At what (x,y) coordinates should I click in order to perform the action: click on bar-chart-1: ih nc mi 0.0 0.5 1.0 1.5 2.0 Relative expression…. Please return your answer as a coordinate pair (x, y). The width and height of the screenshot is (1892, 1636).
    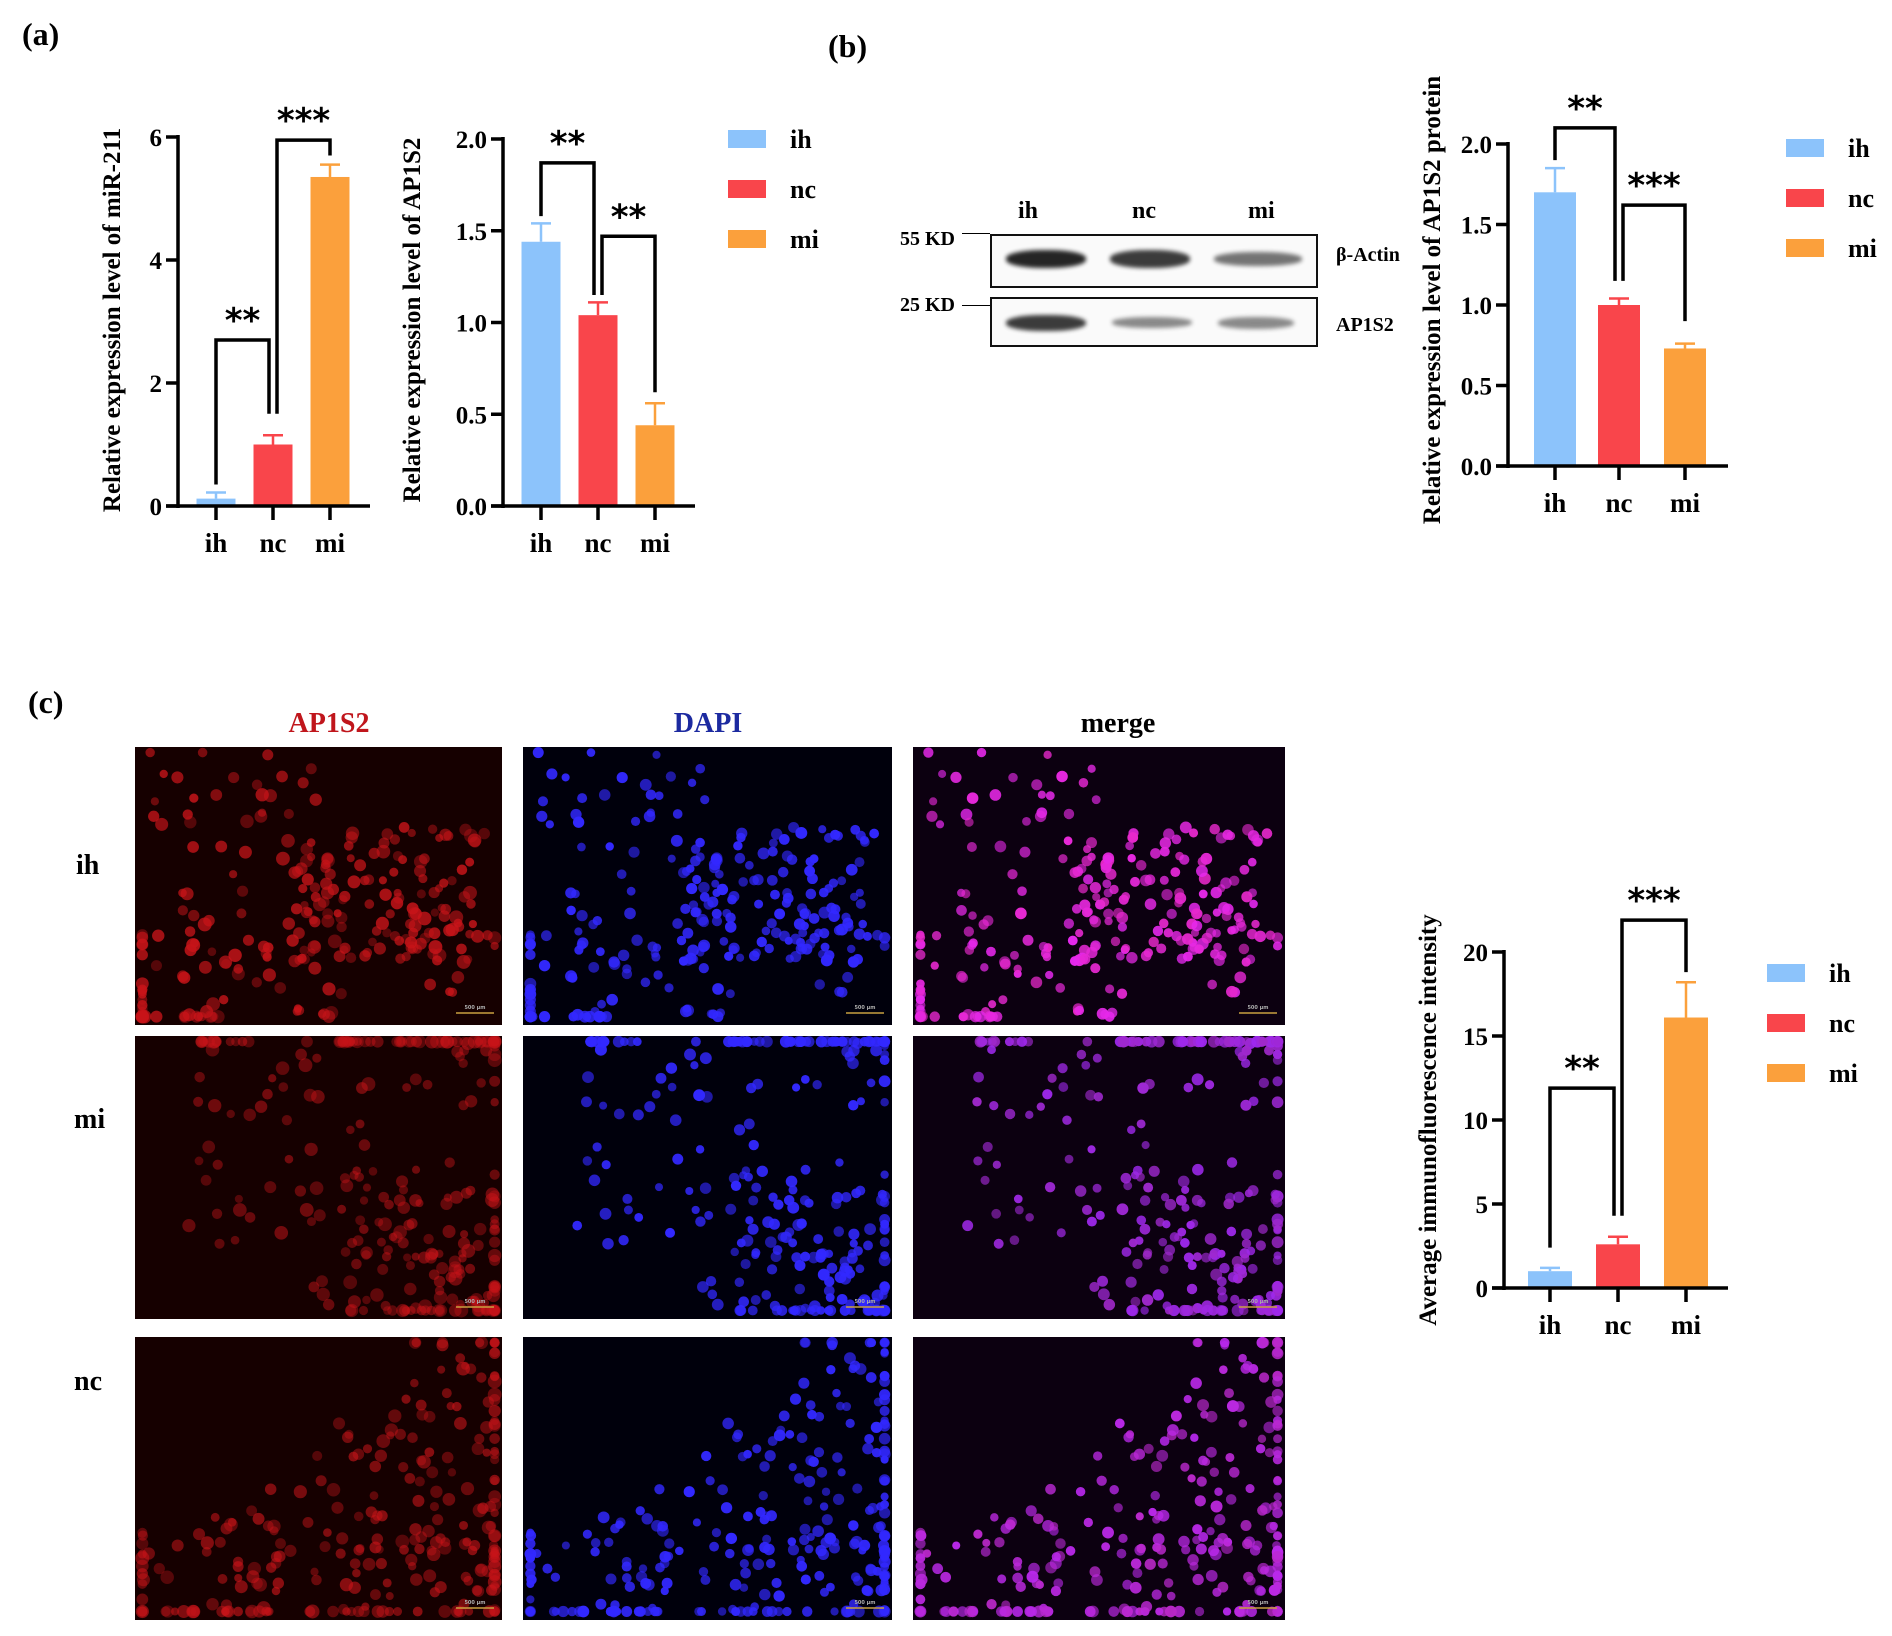
    Looking at the image, I should click on (547, 341).